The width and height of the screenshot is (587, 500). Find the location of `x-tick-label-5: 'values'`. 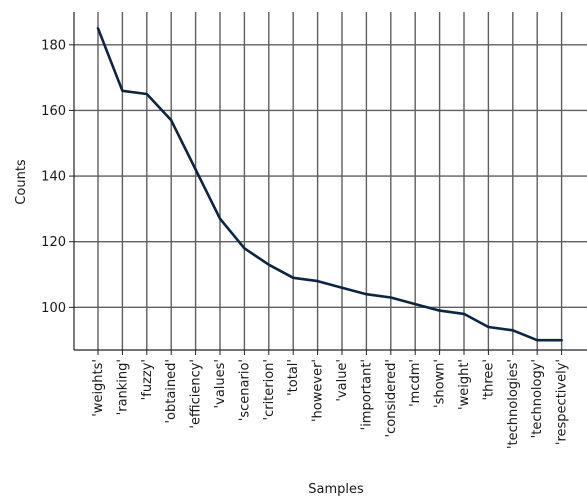

x-tick-label-5: 'values' is located at coordinates (220, 383).